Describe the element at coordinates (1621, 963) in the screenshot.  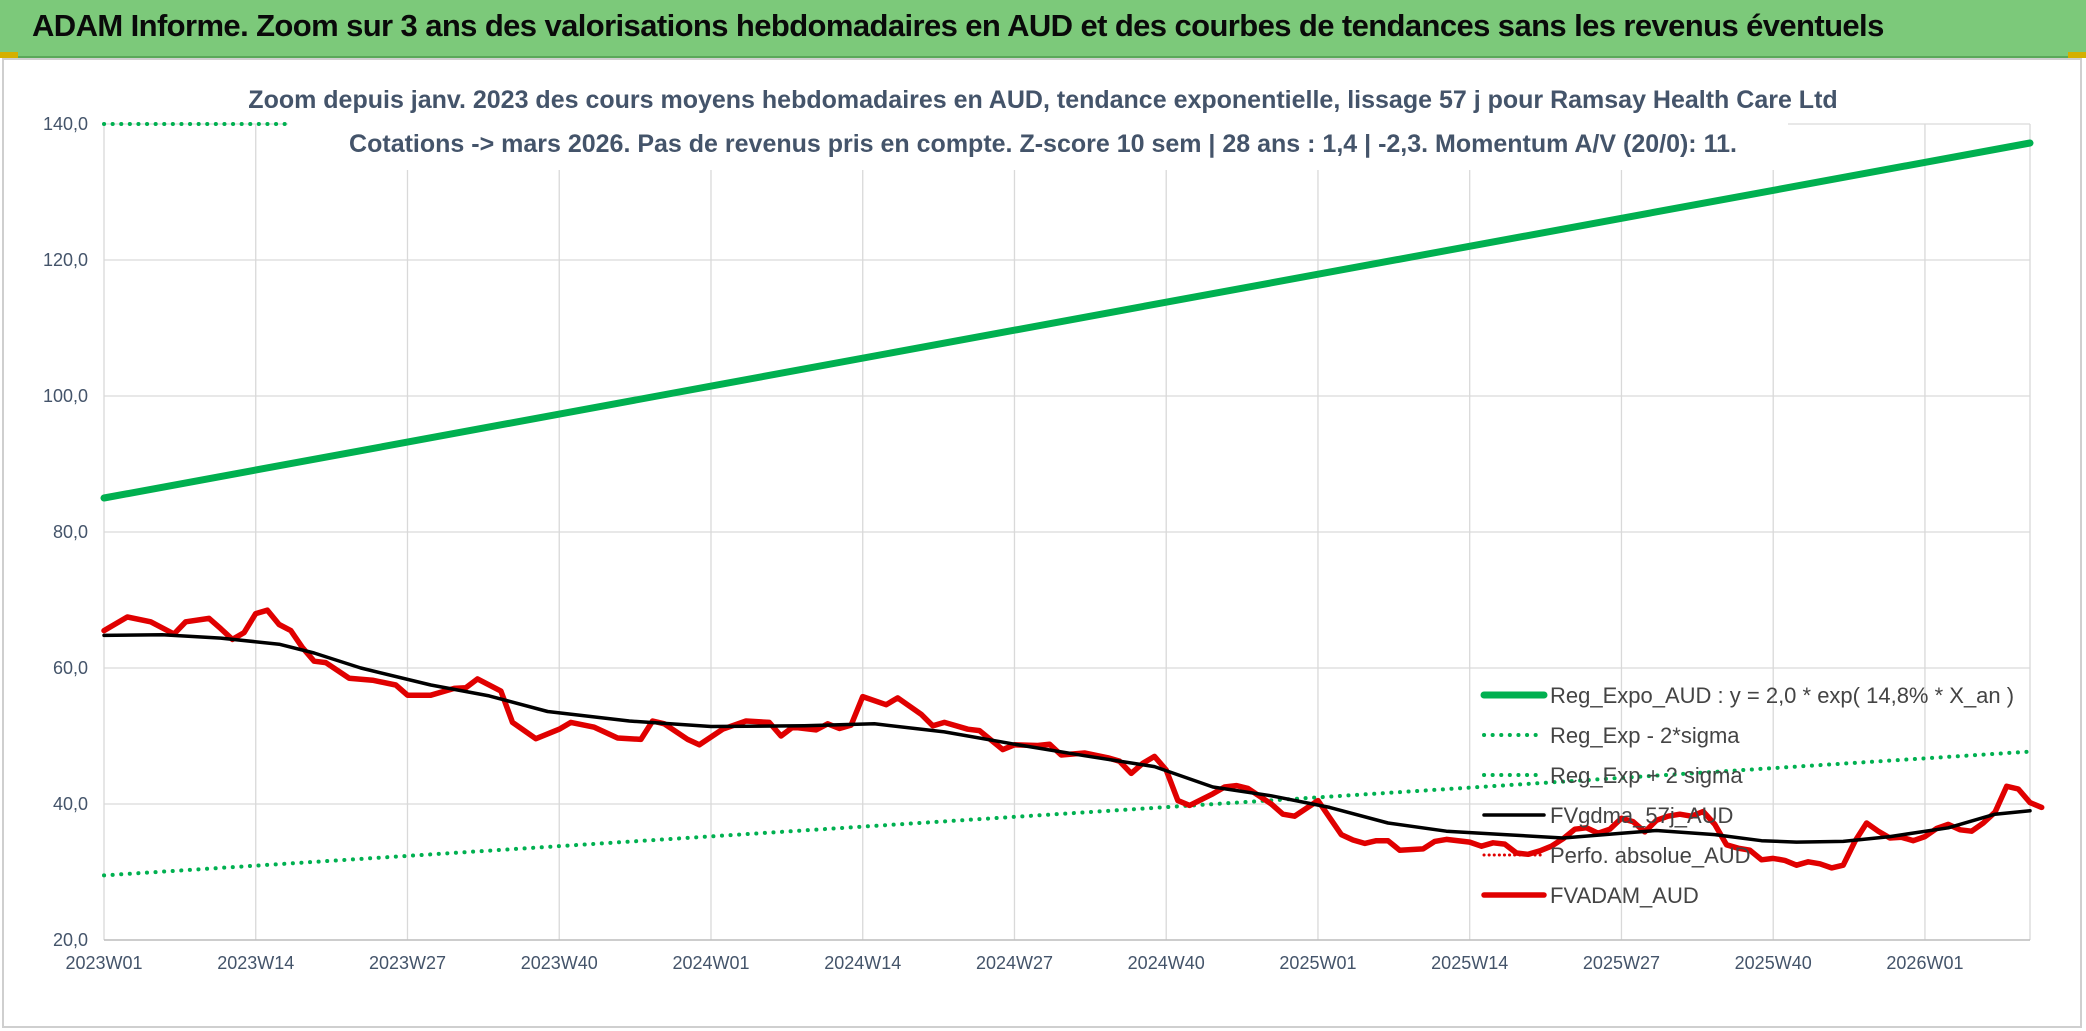
I see `x-tick-label: 2025W27` at that location.